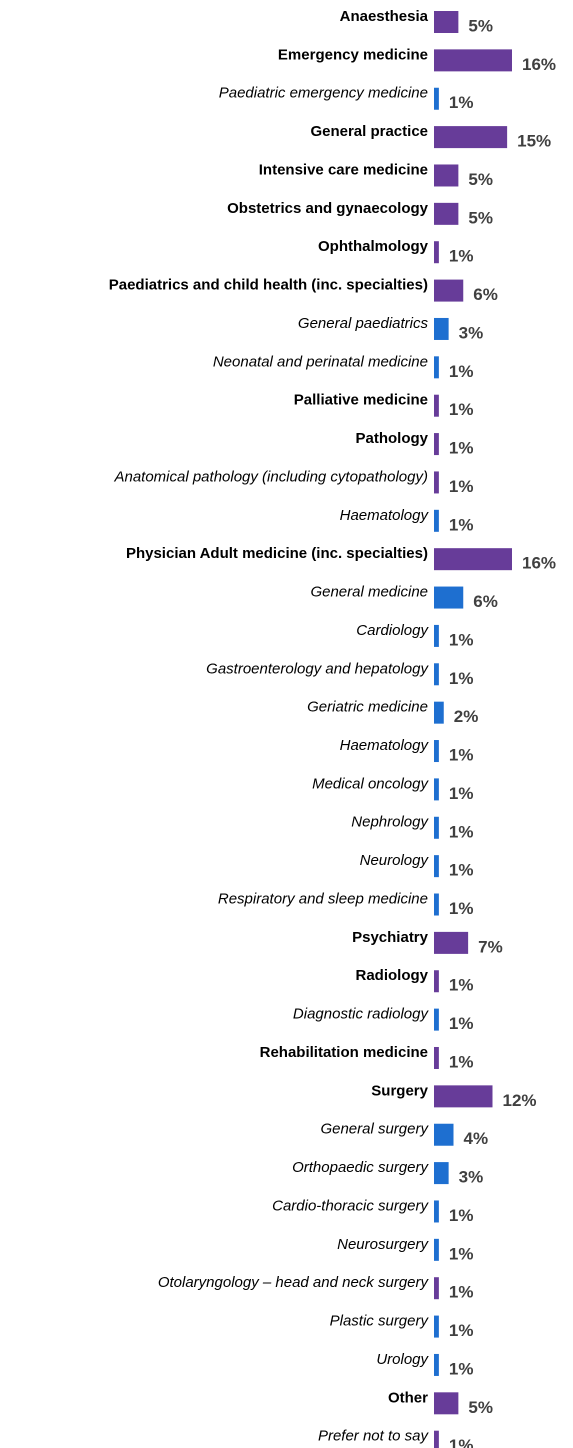  I want to click on category-label: Cardio-thoracic surgery, so click(350, 1205).